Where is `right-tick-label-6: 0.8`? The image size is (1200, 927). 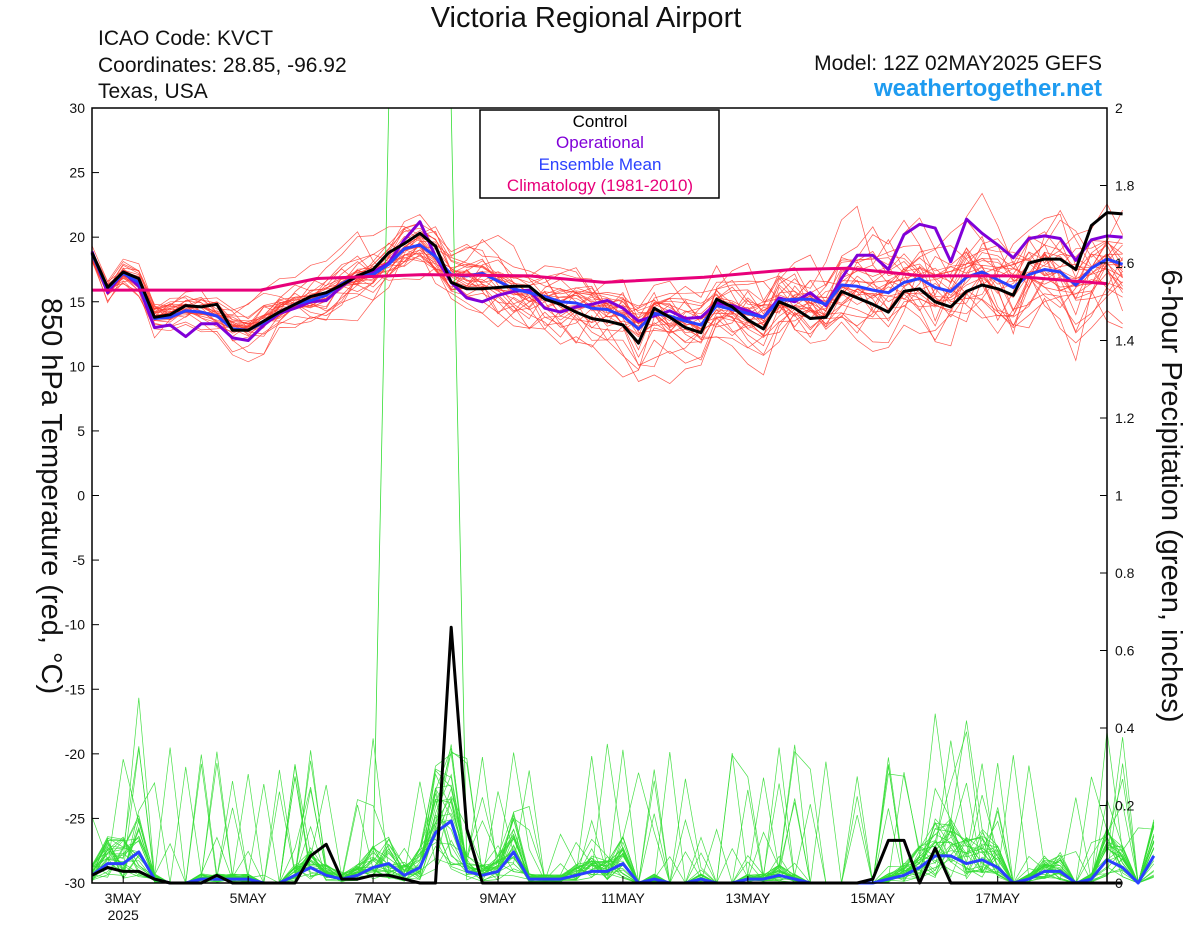 right-tick-label-6: 0.8 is located at coordinates (1125, 573).